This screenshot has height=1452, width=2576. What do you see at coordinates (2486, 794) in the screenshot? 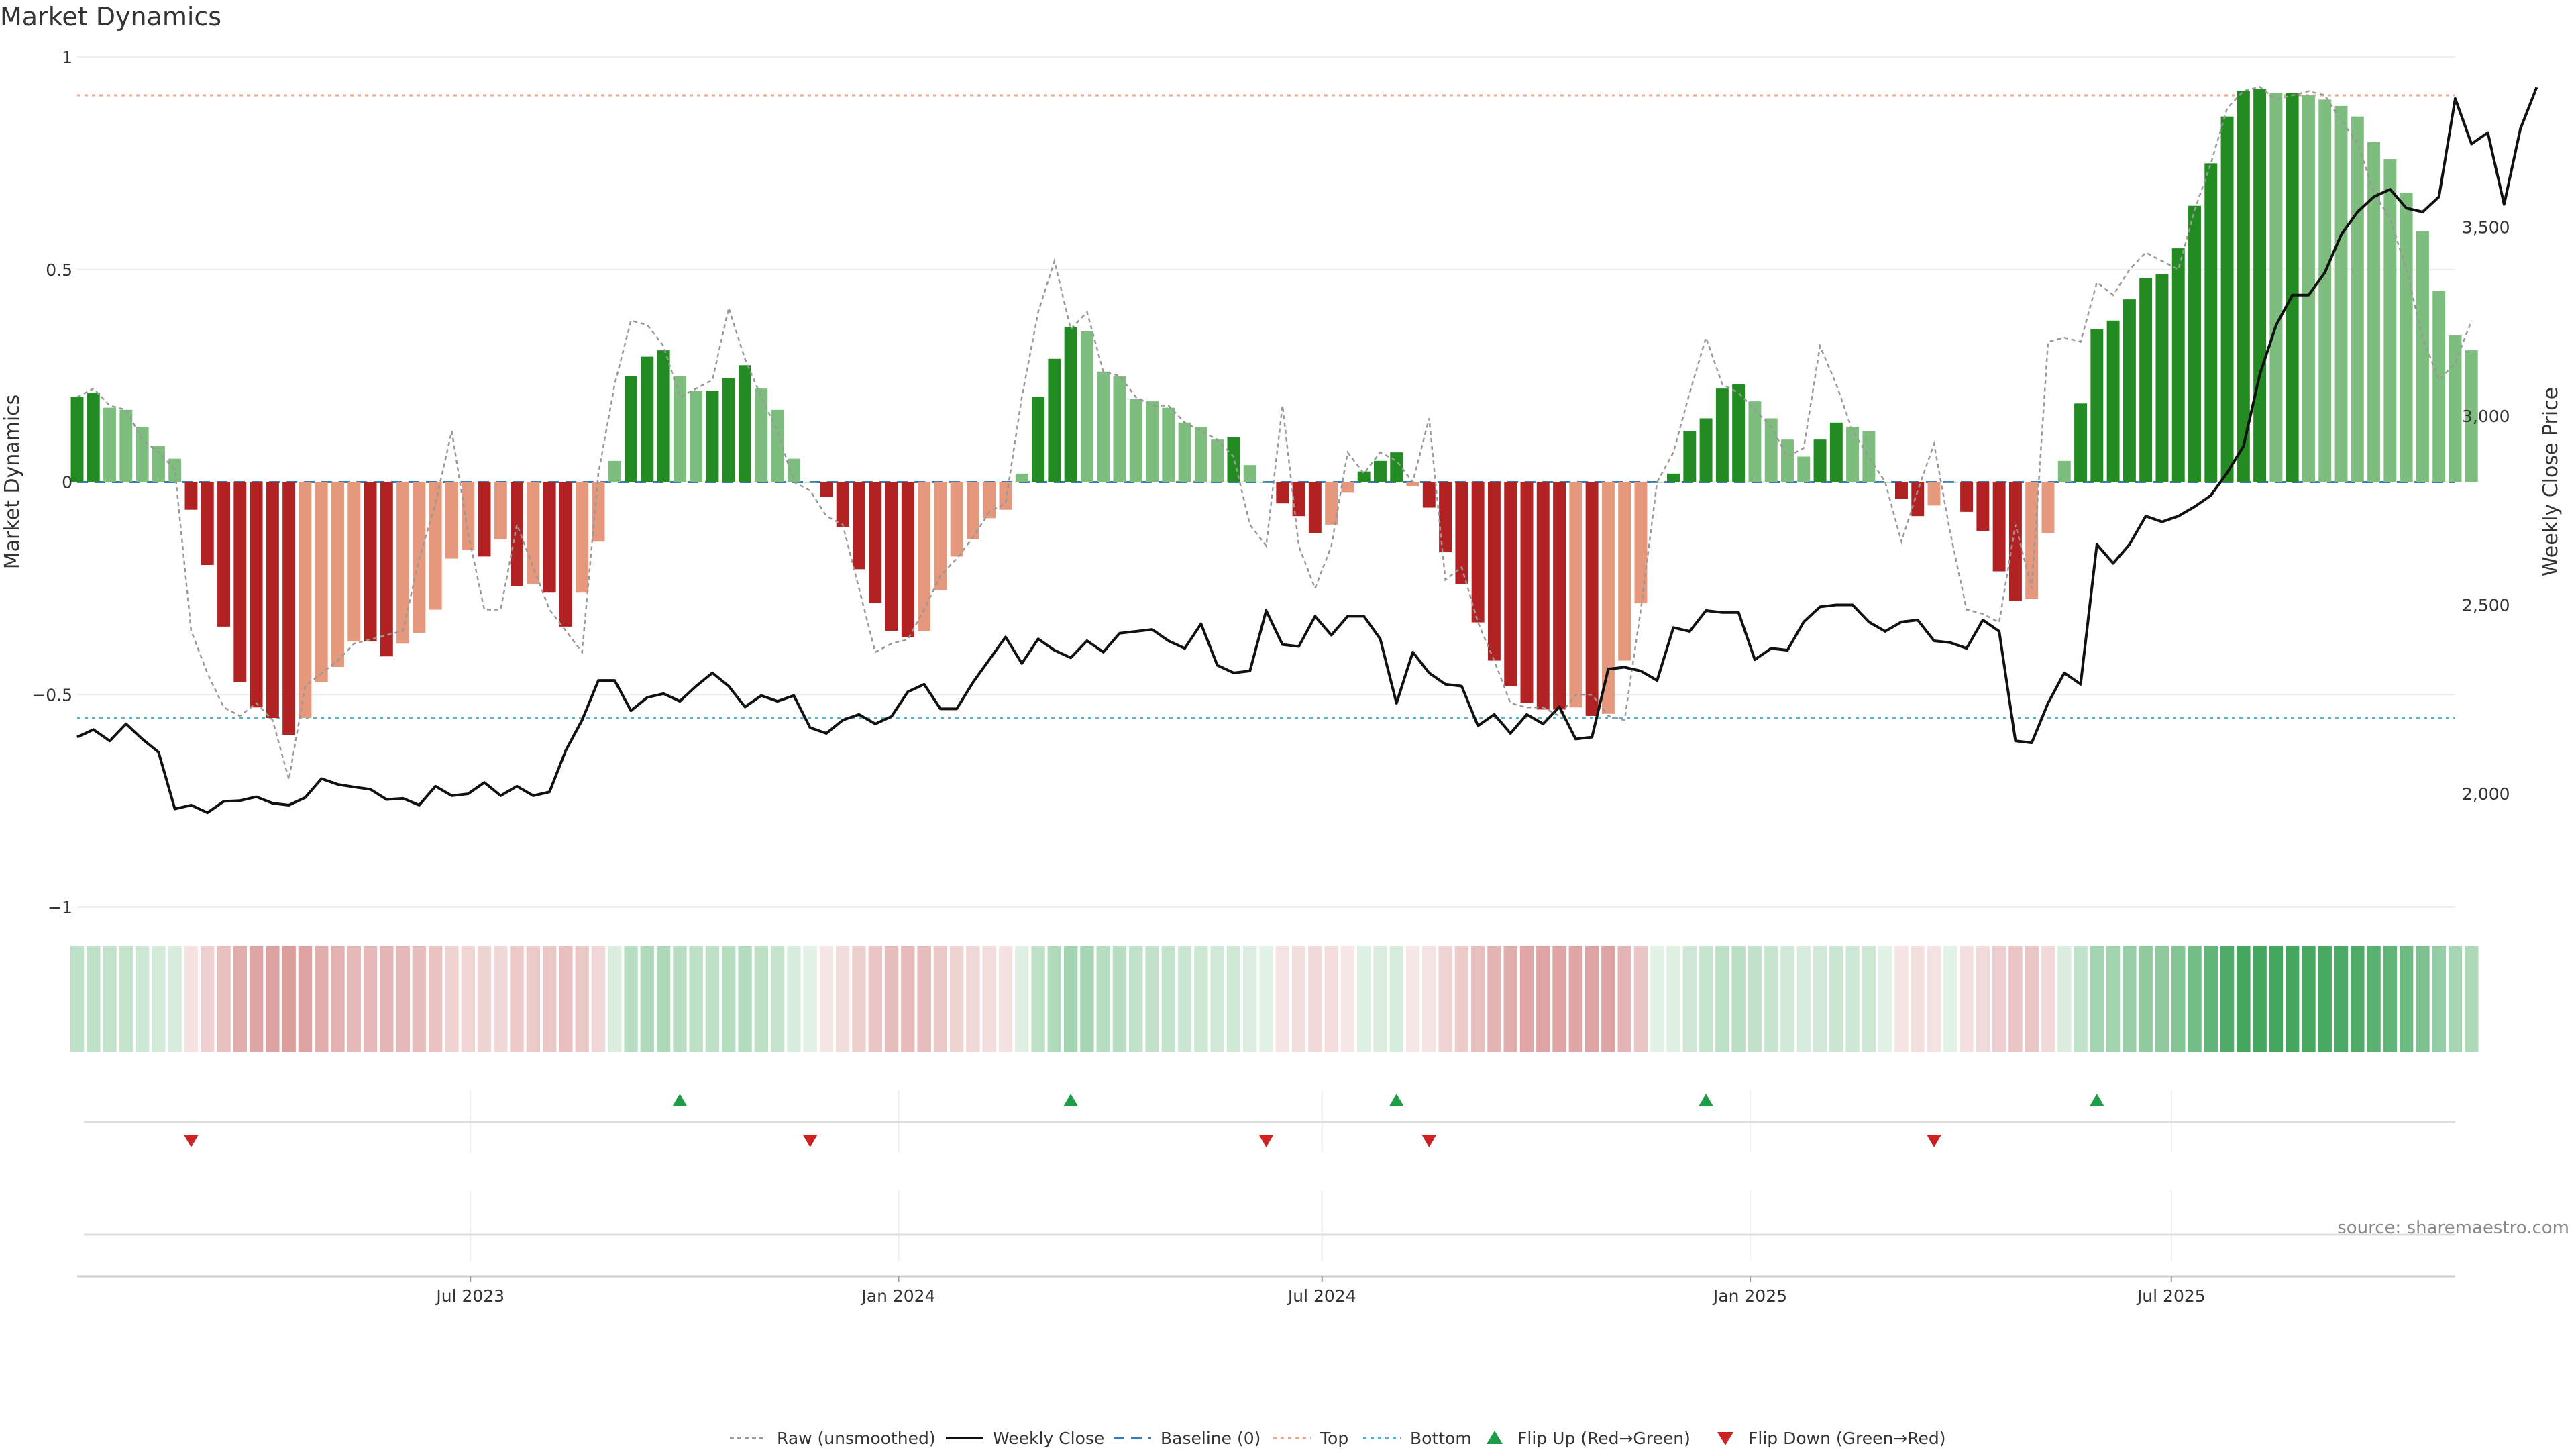
I see `right-y-tick-label: 2,000` at bounding box center [2486, 794].